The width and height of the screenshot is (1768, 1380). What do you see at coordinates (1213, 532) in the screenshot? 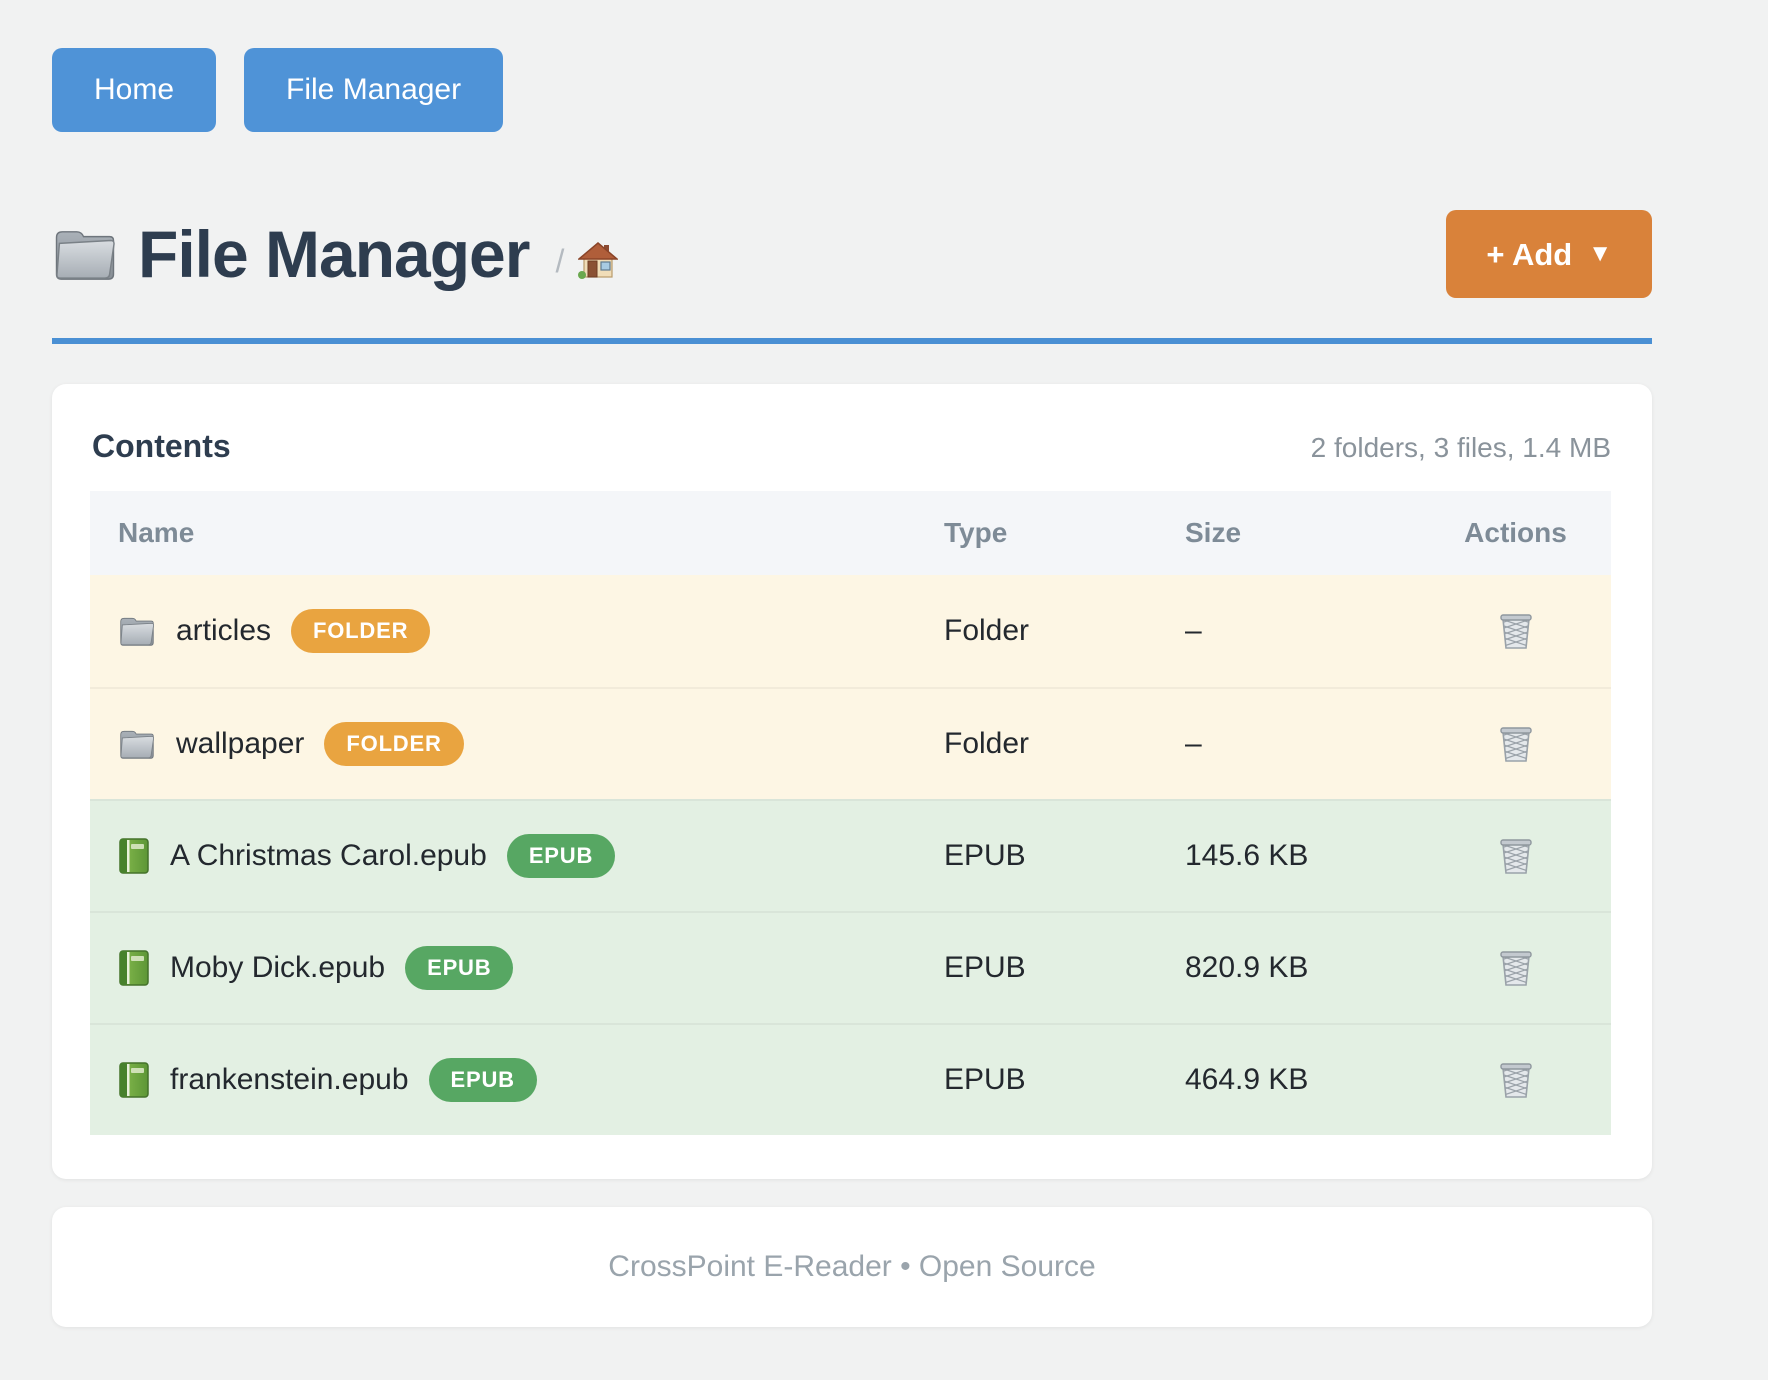
I see `column-header-size: Size` at bounding box center [1213, 532].